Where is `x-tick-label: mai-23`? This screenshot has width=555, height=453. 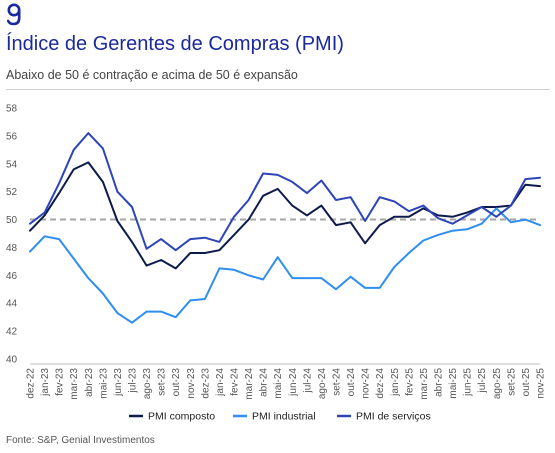 x-tick-label: mai-23 is located at coordinates (103, 383).